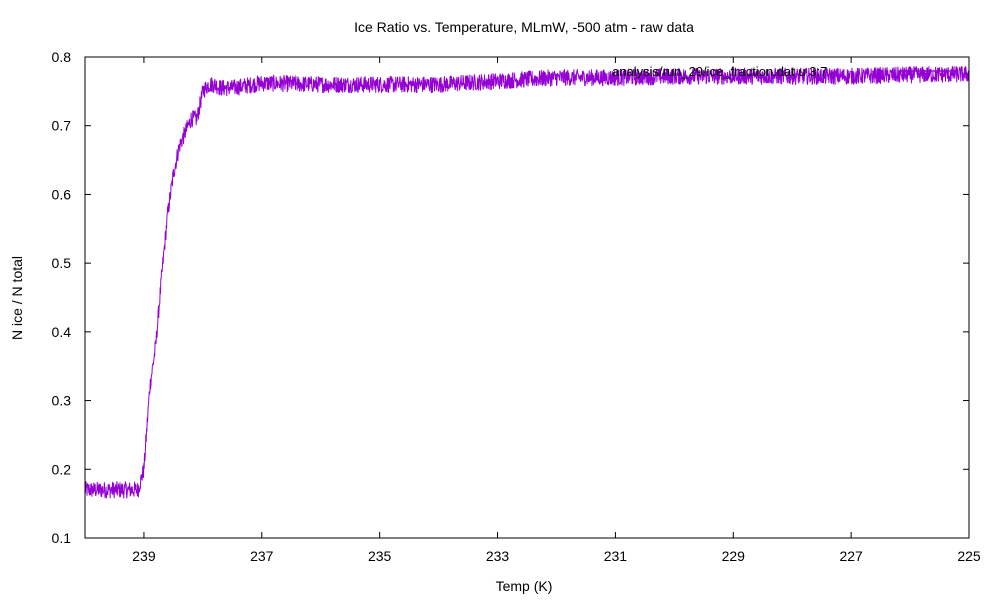 The width and height of the screenshot is (1000, 605). I want to click on x-tick-label: 231, so click(616, 556).